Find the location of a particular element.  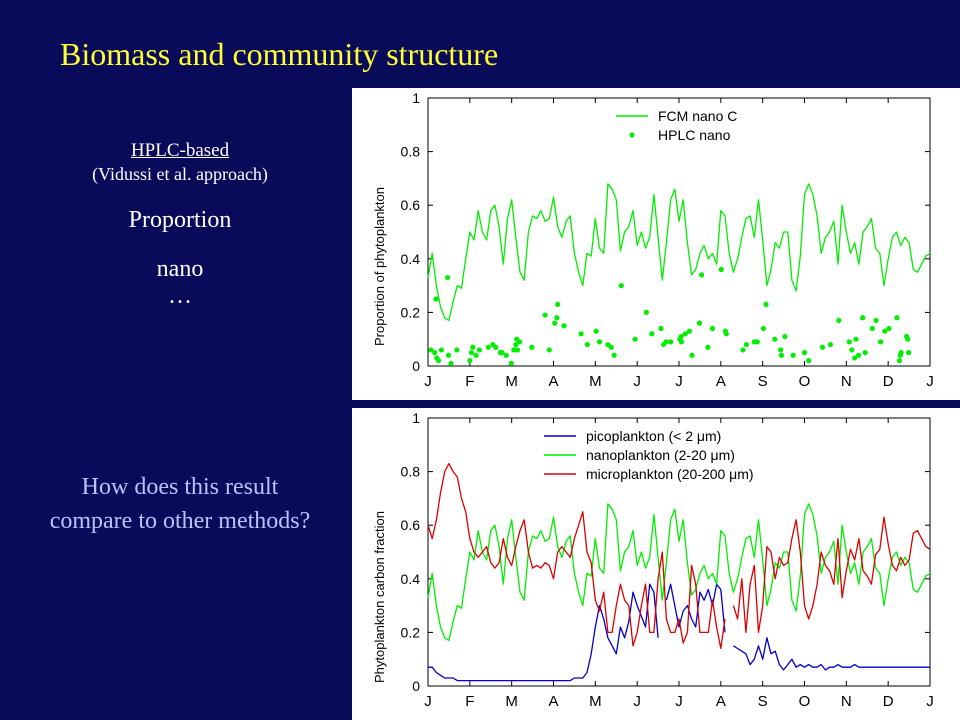

chart-carbon-ylabel: Phytoplankton carbon fraction is located at coordinates (379, 597).